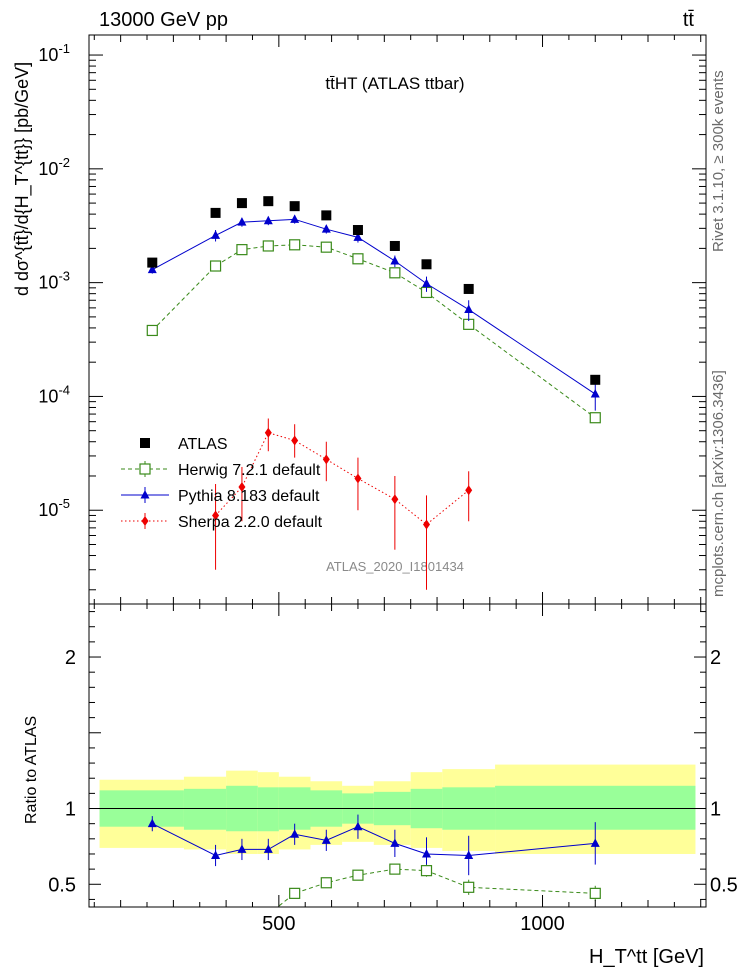 The image size is (746, 972). I want to click on series-pythia, so click(373, 312).